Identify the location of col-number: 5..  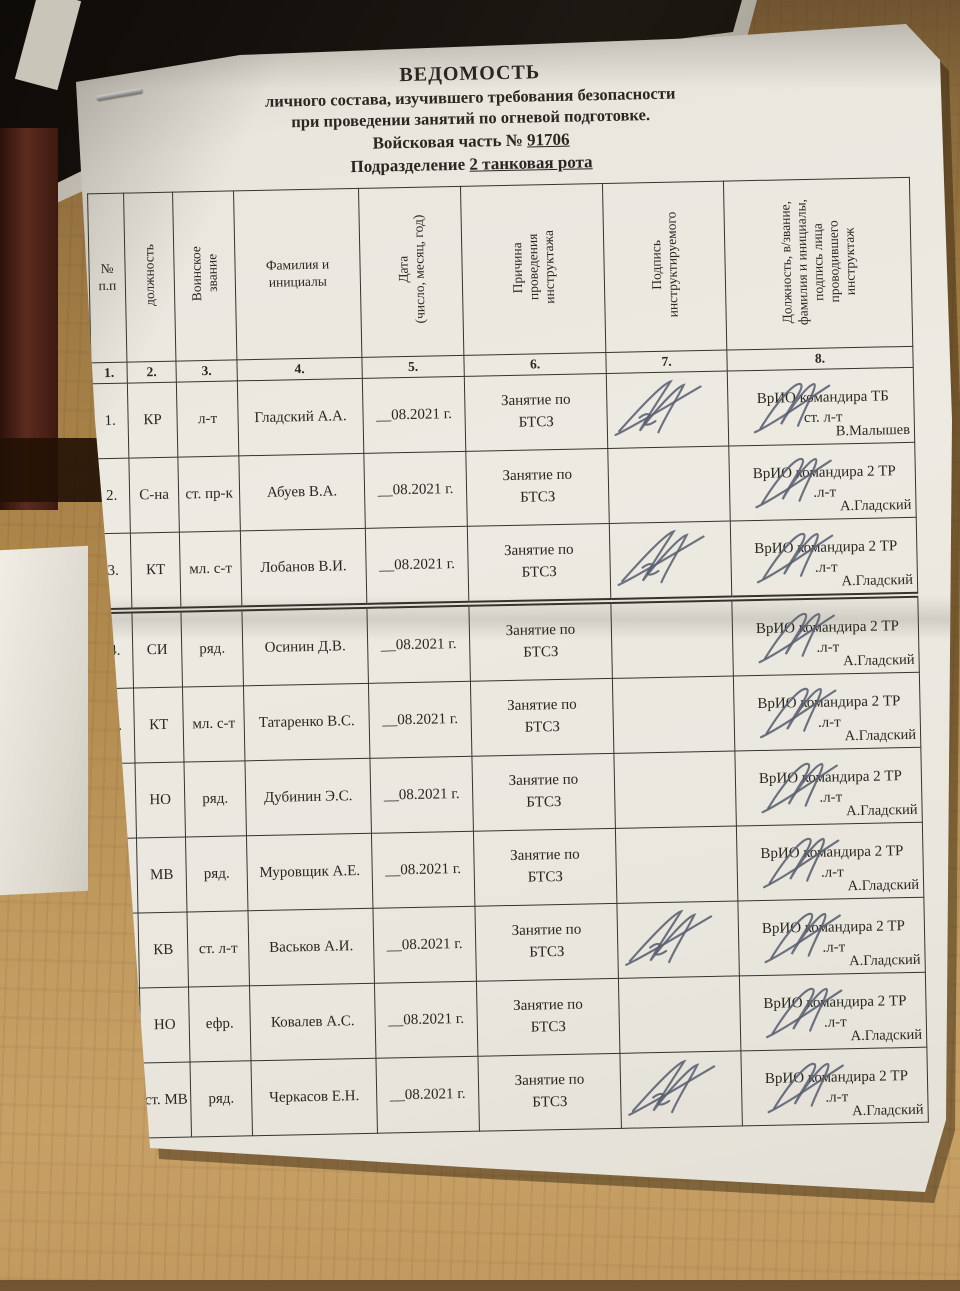
(413, 367).